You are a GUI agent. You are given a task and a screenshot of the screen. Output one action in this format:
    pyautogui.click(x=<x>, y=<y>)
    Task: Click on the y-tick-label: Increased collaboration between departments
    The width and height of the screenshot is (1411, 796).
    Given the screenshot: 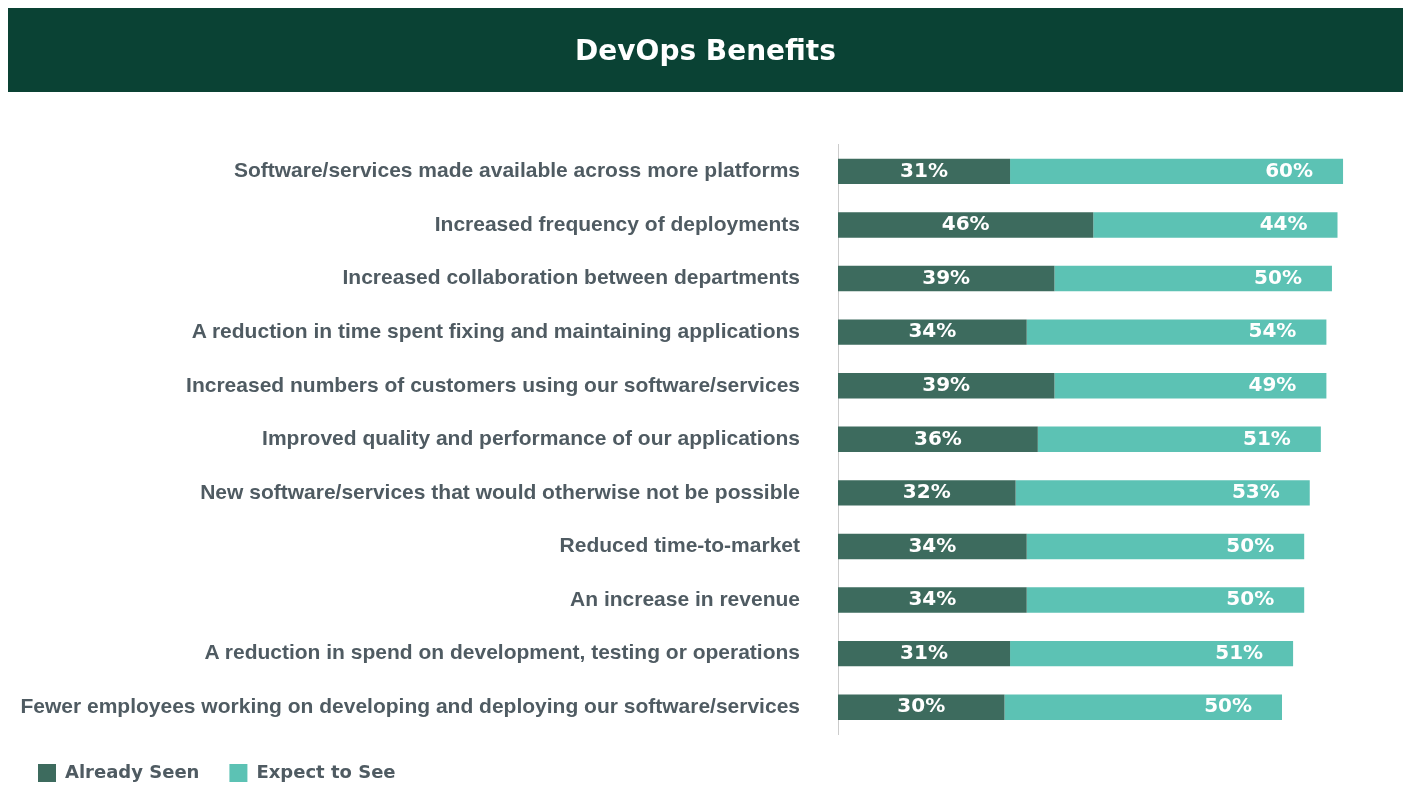 What is the action you would take?
    pyautogui.click(x=571, y=277)
    